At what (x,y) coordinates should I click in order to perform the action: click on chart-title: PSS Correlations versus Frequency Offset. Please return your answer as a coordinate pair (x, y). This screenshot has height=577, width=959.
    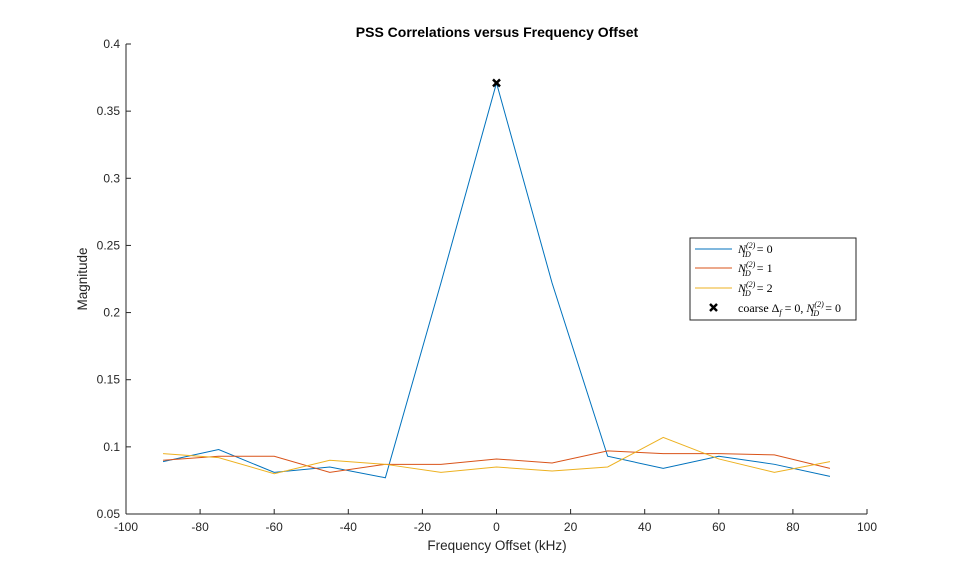
    Looking at the image, I should click on (497, 32).